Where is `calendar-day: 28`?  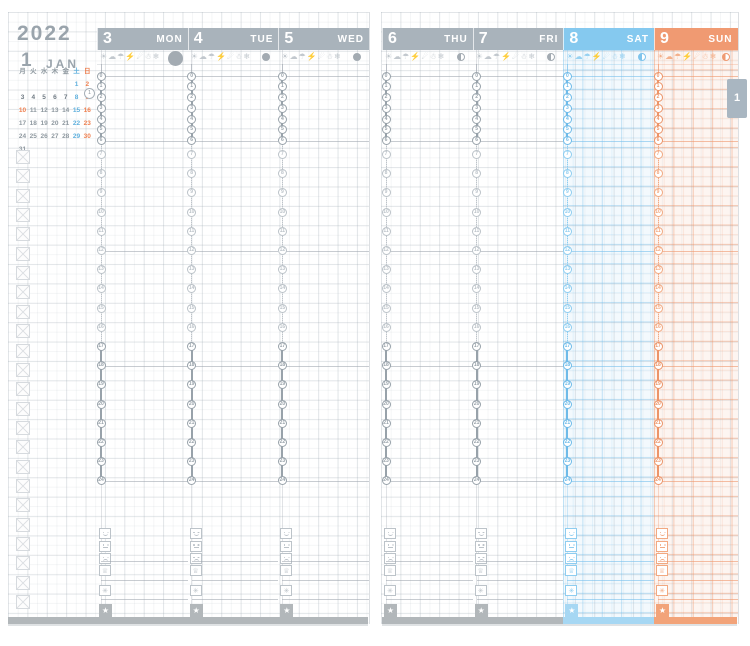 calendar-day: 28 is located at coordinates (66, 136).